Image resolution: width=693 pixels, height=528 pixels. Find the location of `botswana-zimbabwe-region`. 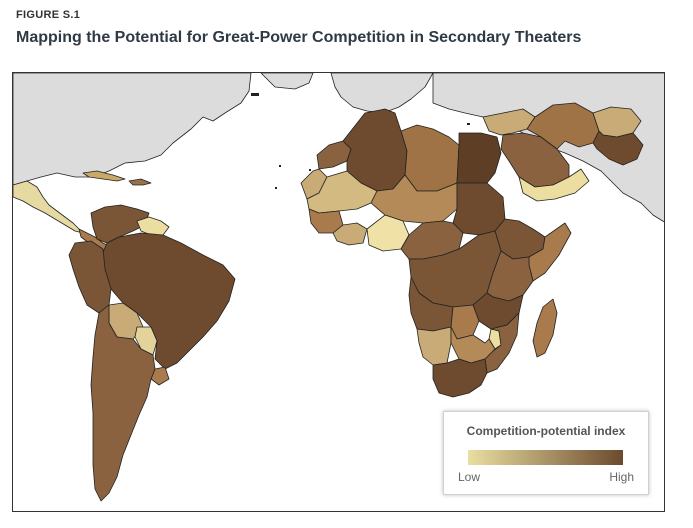

botswana-zimbabwe-region is located at coordinates (473, 345).